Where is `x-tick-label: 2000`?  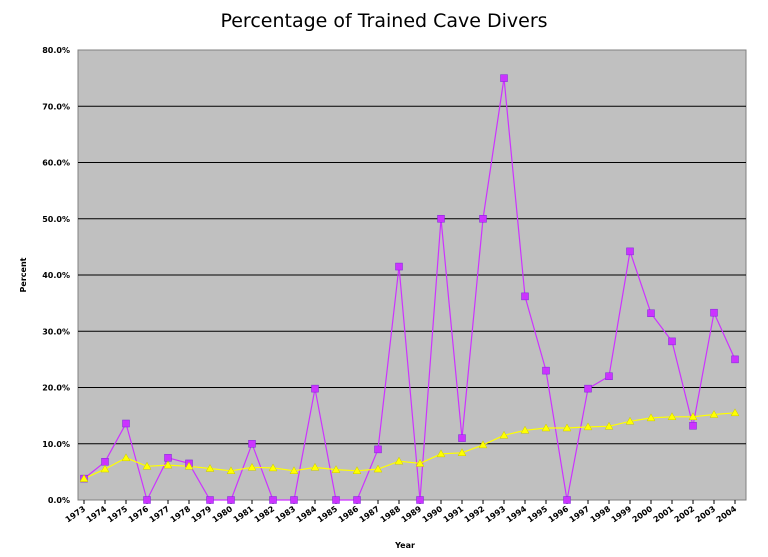 x-tick-label: 2000 is located at coordinates (643, 514).